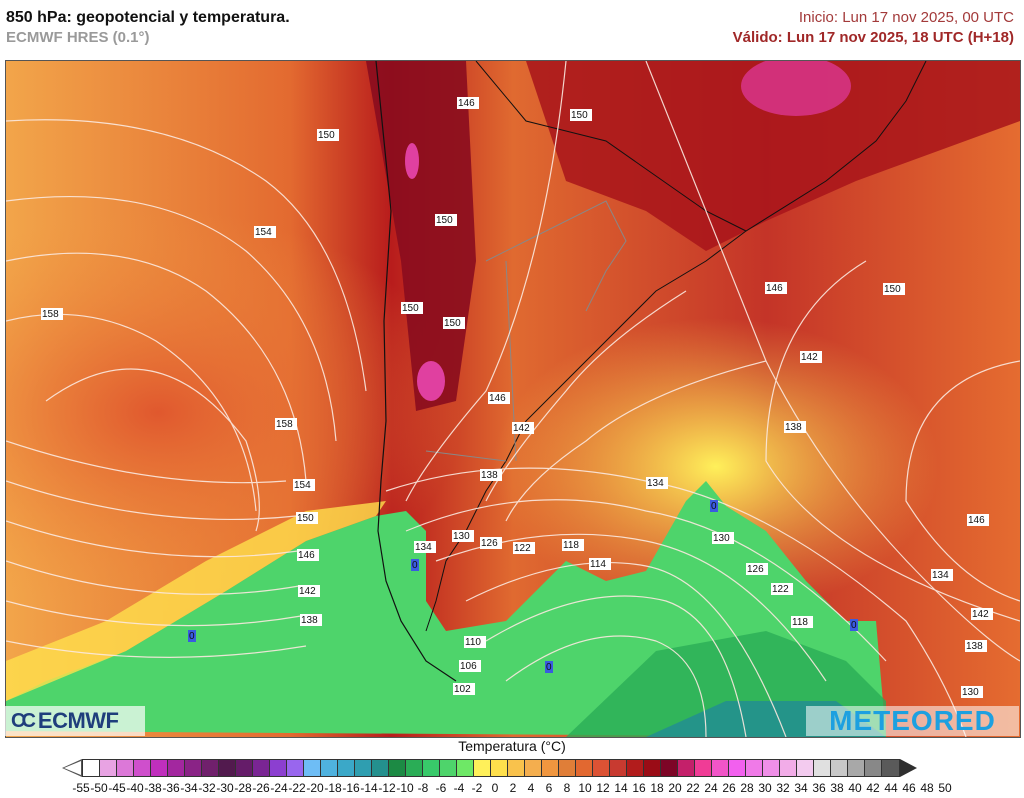  I want to click on colorbar-tick: 10, so click(585, 788).